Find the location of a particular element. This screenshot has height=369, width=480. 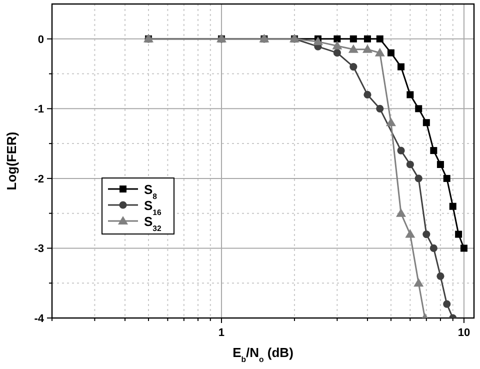

y-tick-label: -3 is located at coordinates (39, 249).